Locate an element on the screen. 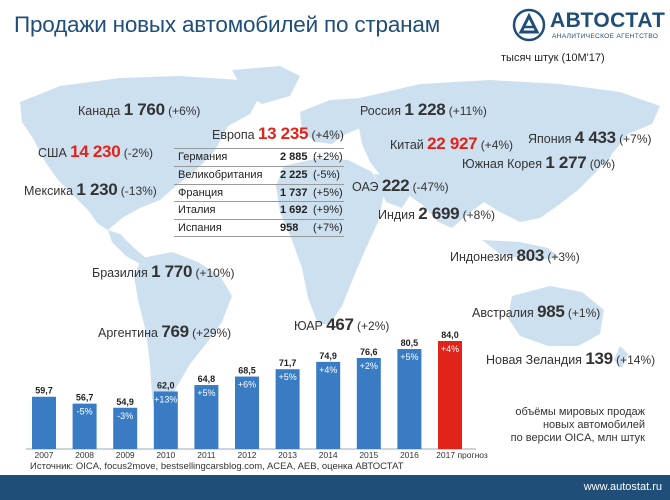  label-canada: Канада 1 760 (+6%) is located at coordinates (139, 109).